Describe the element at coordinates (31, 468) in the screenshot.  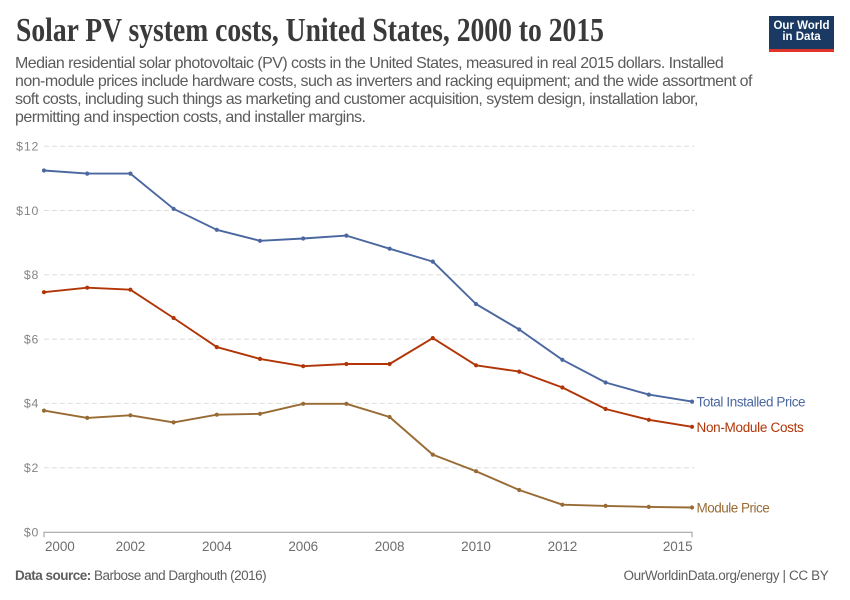
I see `svg-text: $2` at that location.